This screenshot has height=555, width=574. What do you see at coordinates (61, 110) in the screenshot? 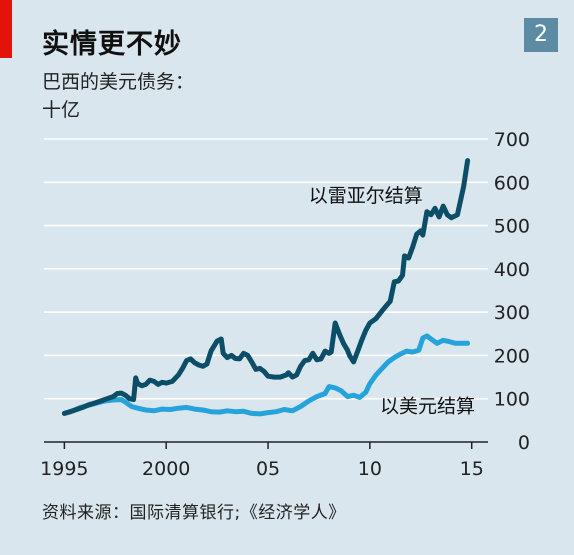
I see `y-unit-label: 十亿` at bounding box center [61, 110].